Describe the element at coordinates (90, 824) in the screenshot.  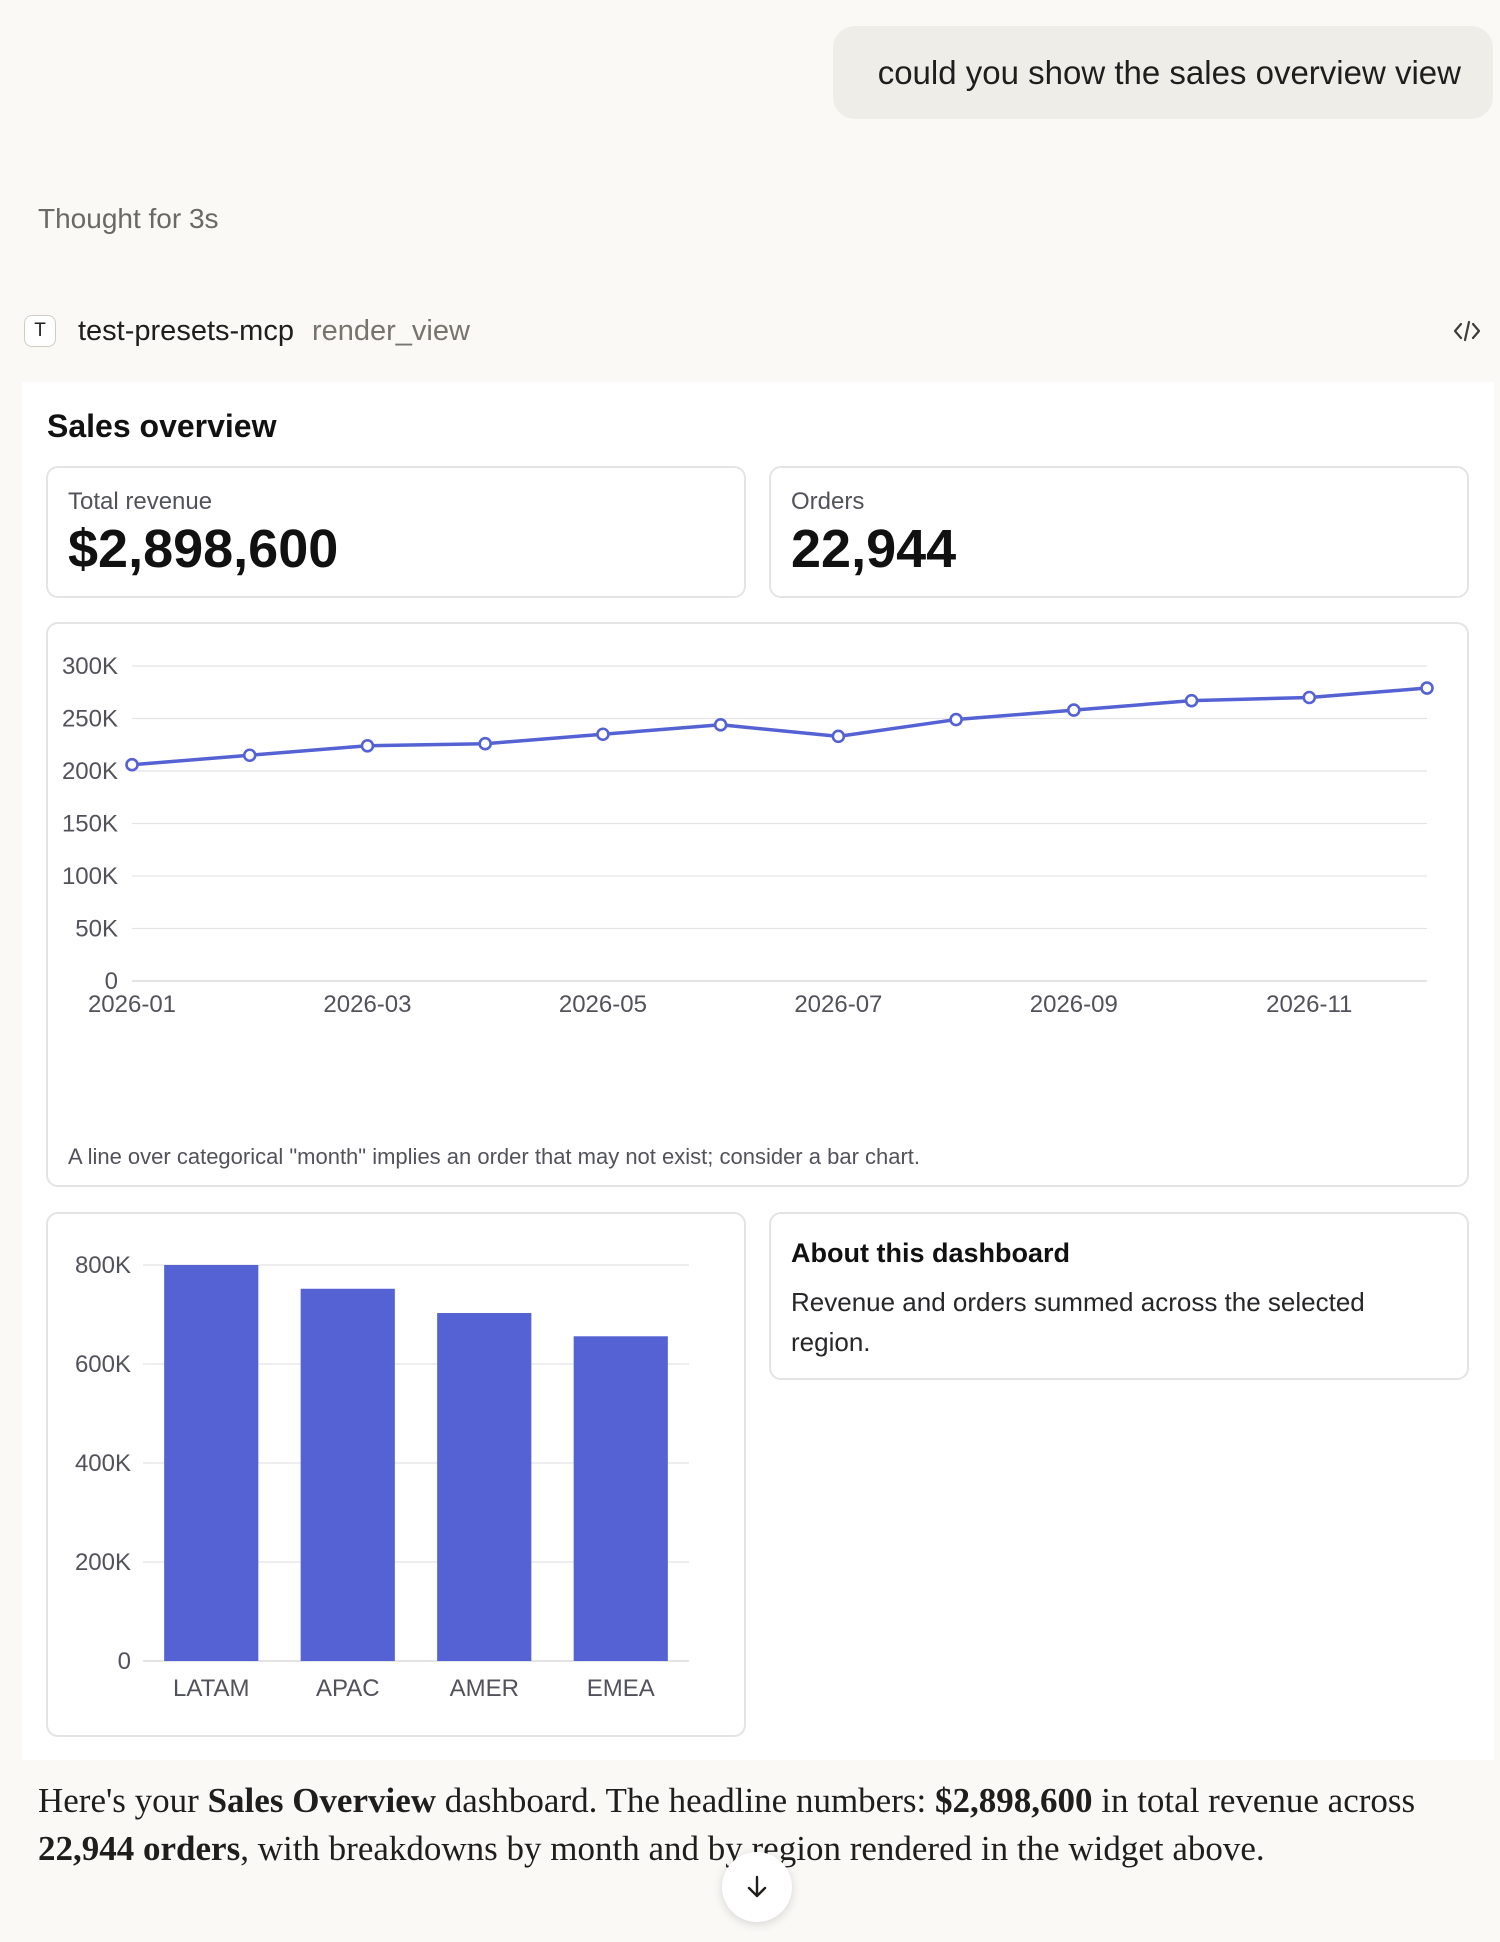
I see `y-tick-label: 150K` at that location.